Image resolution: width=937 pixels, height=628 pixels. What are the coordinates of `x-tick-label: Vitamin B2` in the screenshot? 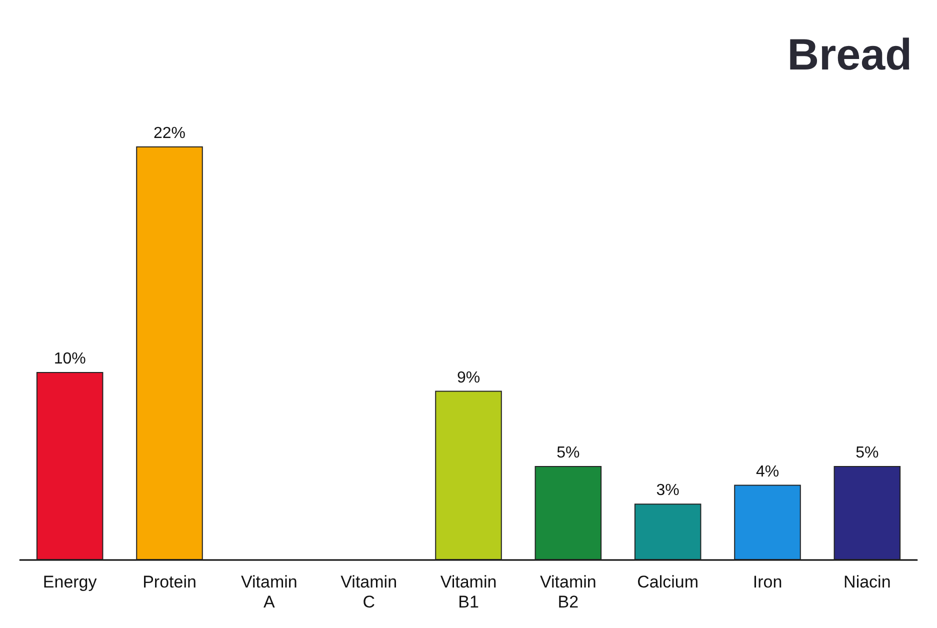 It's located at (568, 592).